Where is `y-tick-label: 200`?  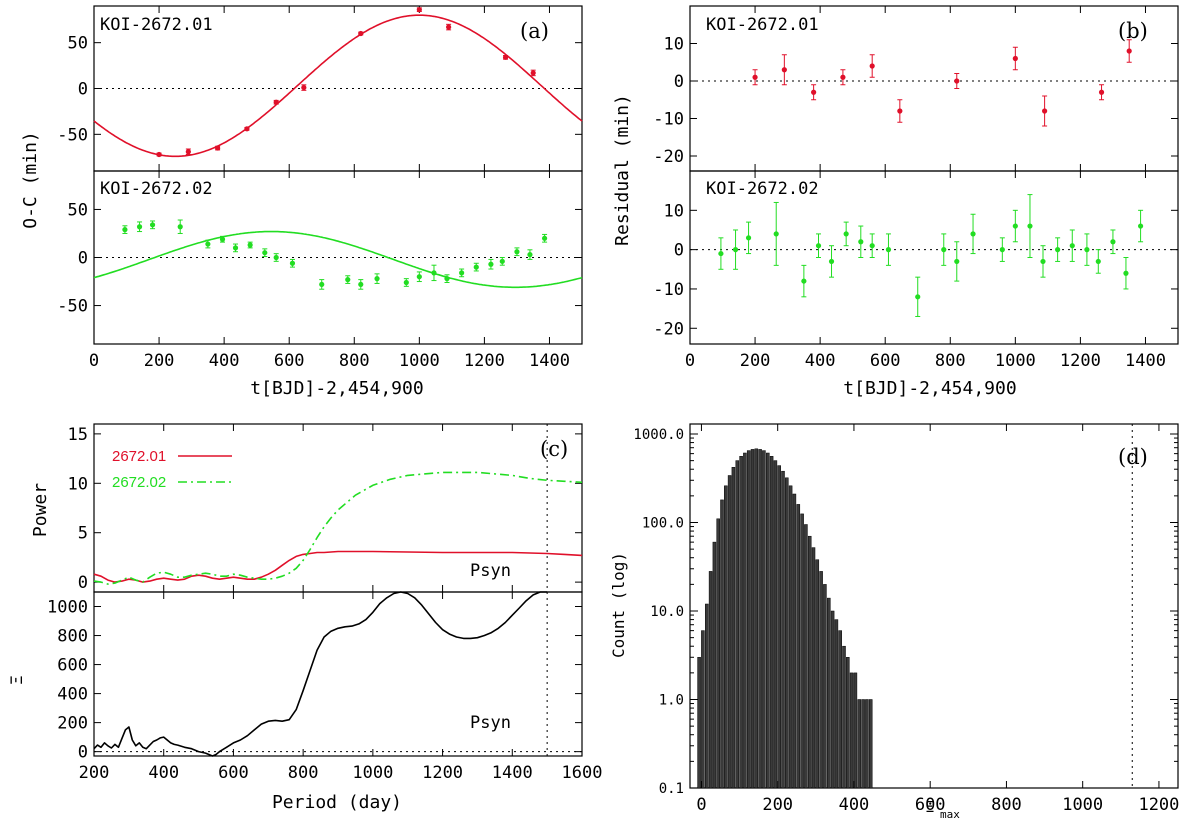
y-tick-label: 200 is located at coordinates (72, 724).